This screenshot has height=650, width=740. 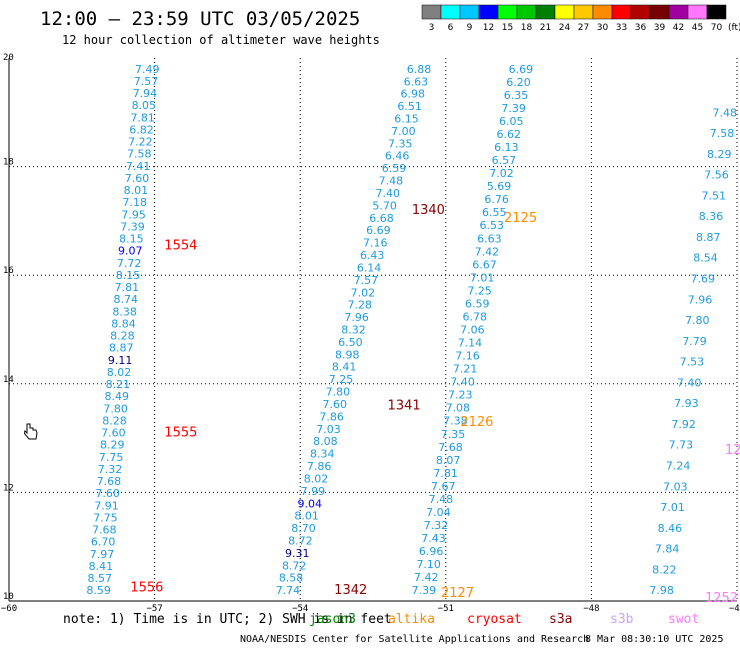 I want to click on wave-height-label: 7.98, so click(x=661, y=590).